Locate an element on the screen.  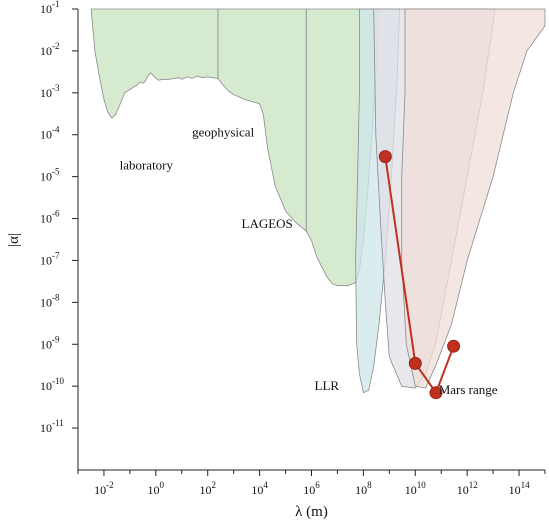
y-tick-label: 10⁻⁷ is located at coordinates (50, 259).